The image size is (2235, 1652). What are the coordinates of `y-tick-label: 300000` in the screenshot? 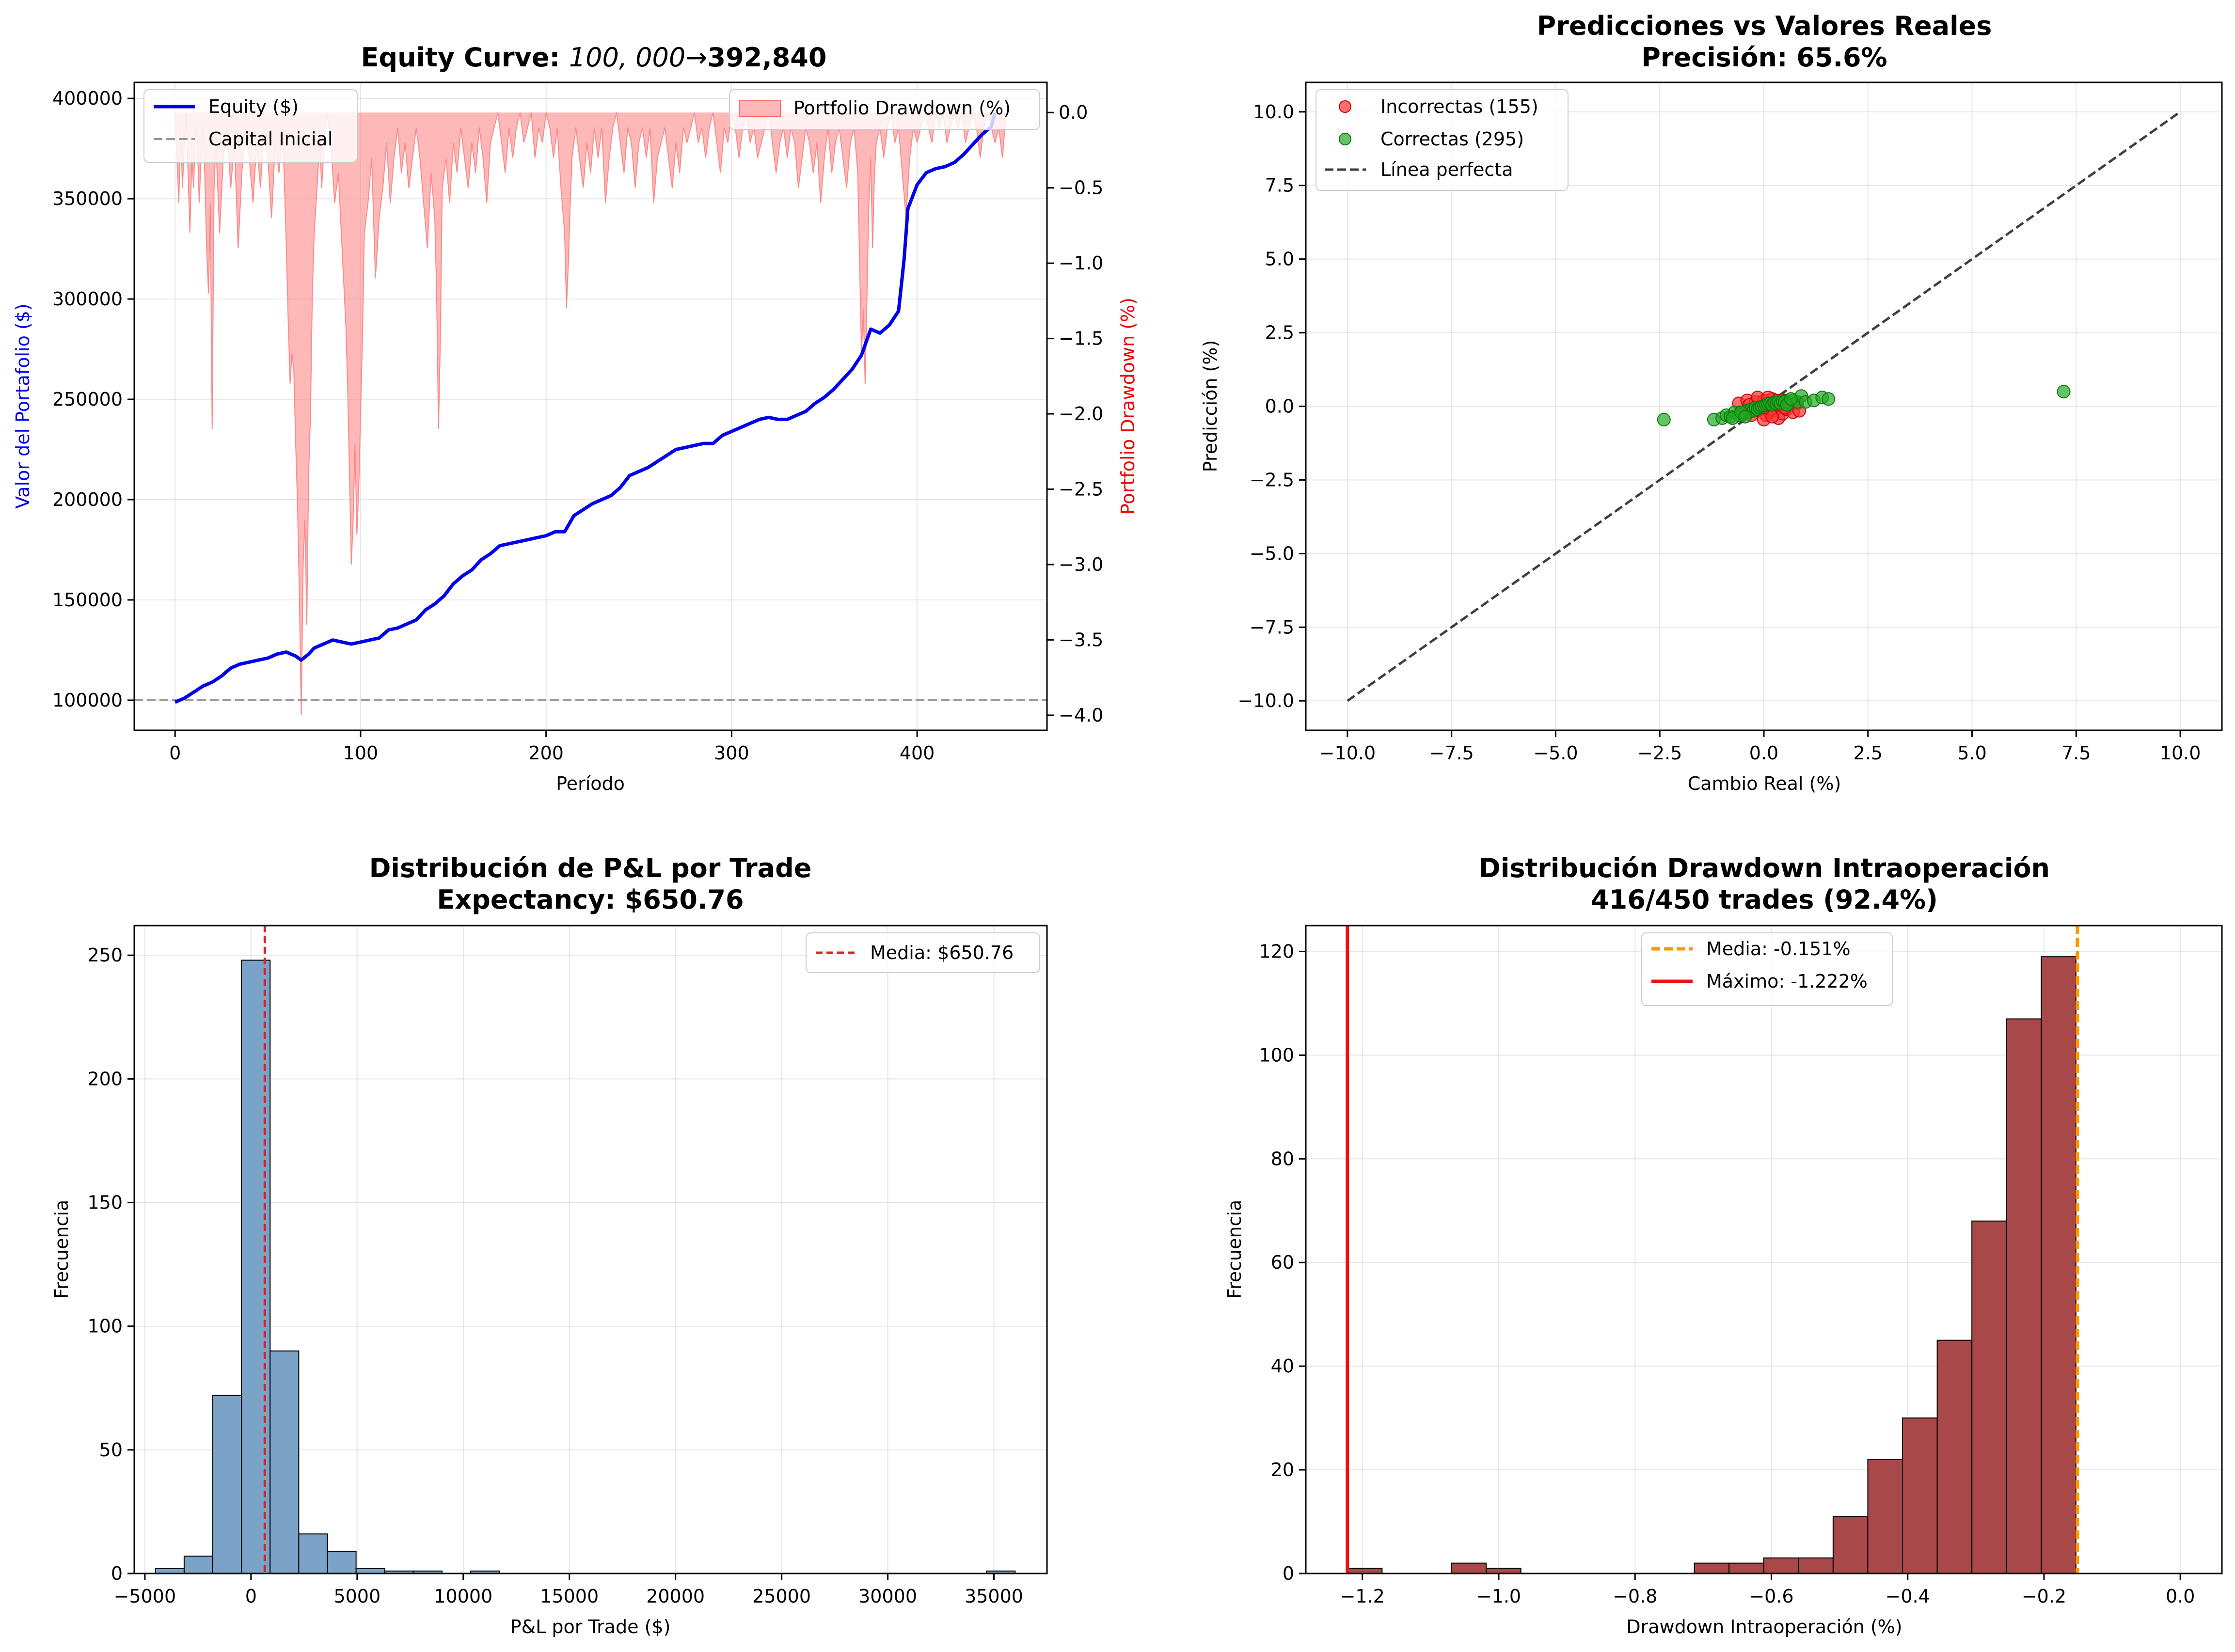 It's located at (87, 299).